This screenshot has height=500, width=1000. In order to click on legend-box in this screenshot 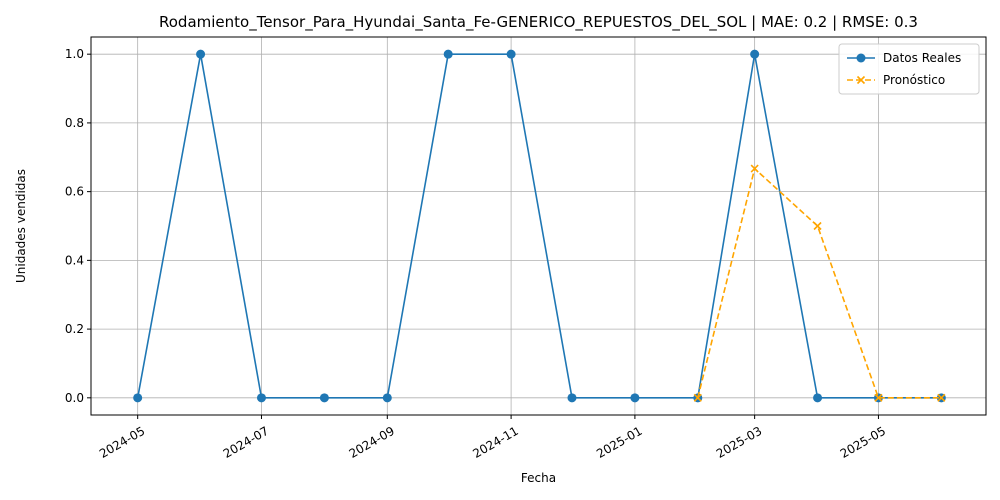, I will do `click(909, 69)`.